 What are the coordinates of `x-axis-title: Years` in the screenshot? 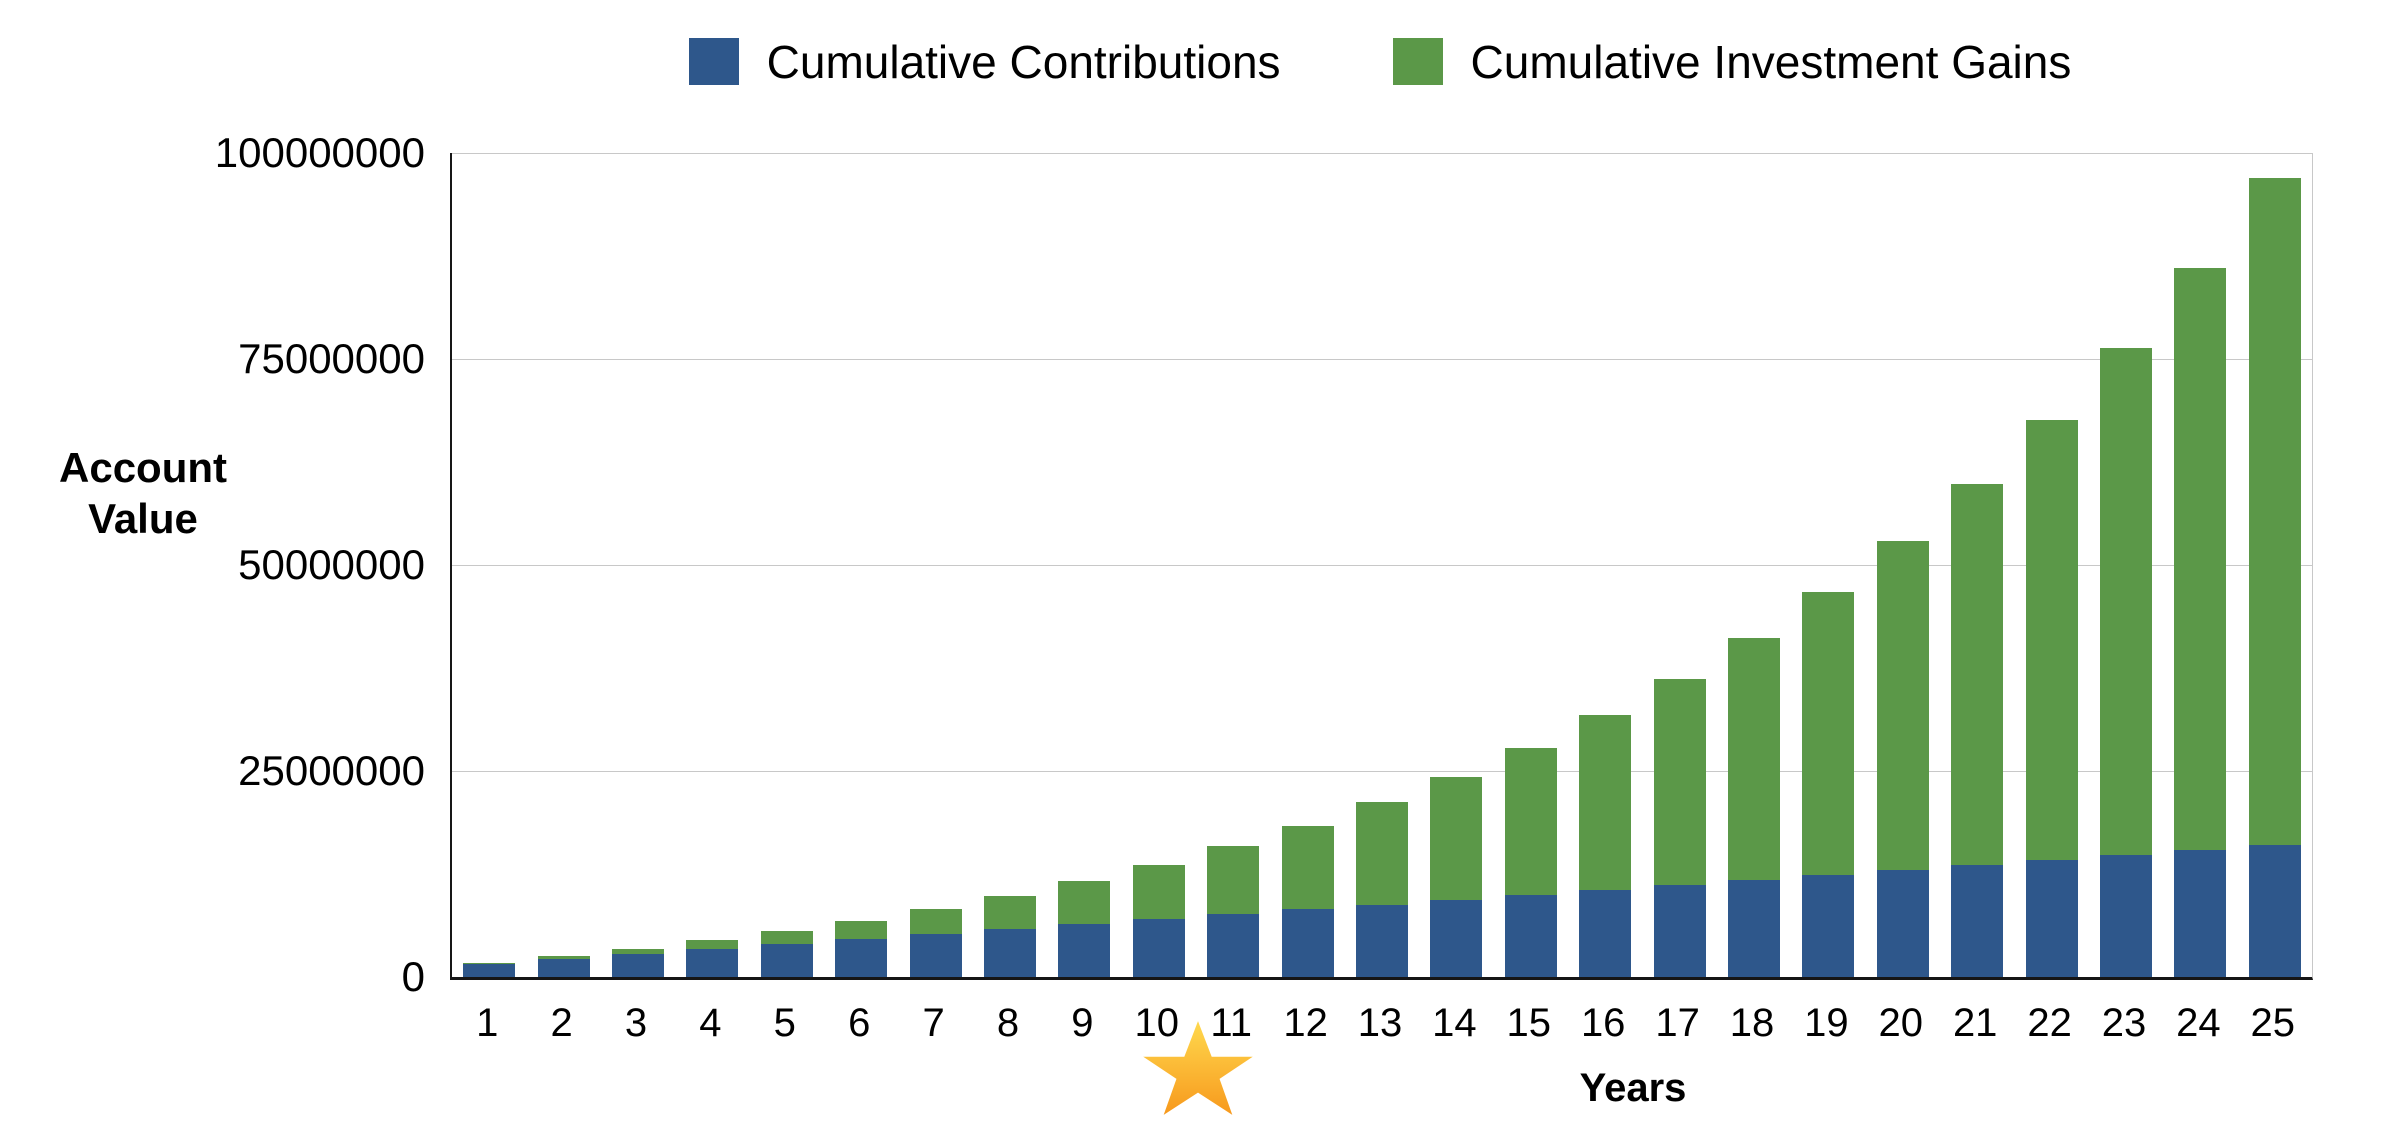 It's located at (1633, 1088).